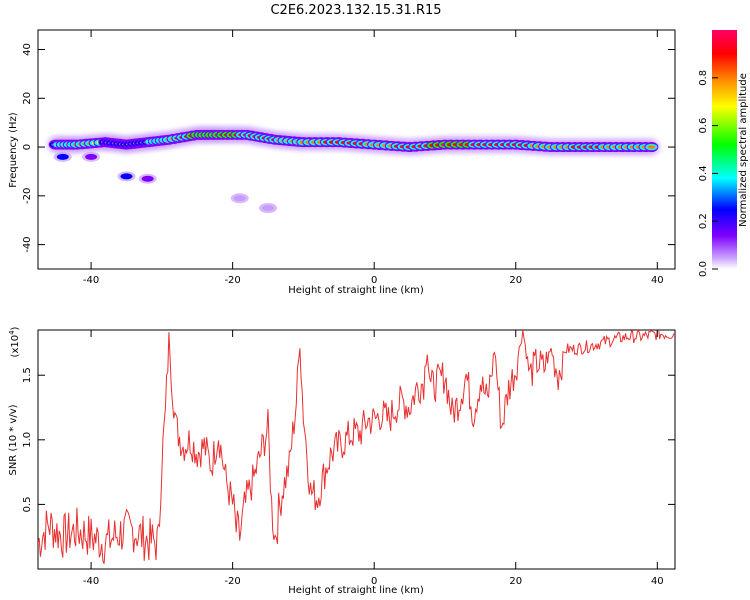 This screenshot has width=750, height=600. Describe the element at coordinates (13, 439) in the screenshot. I see `bottom-y-label: SNR (10 * v/v)` at that location.